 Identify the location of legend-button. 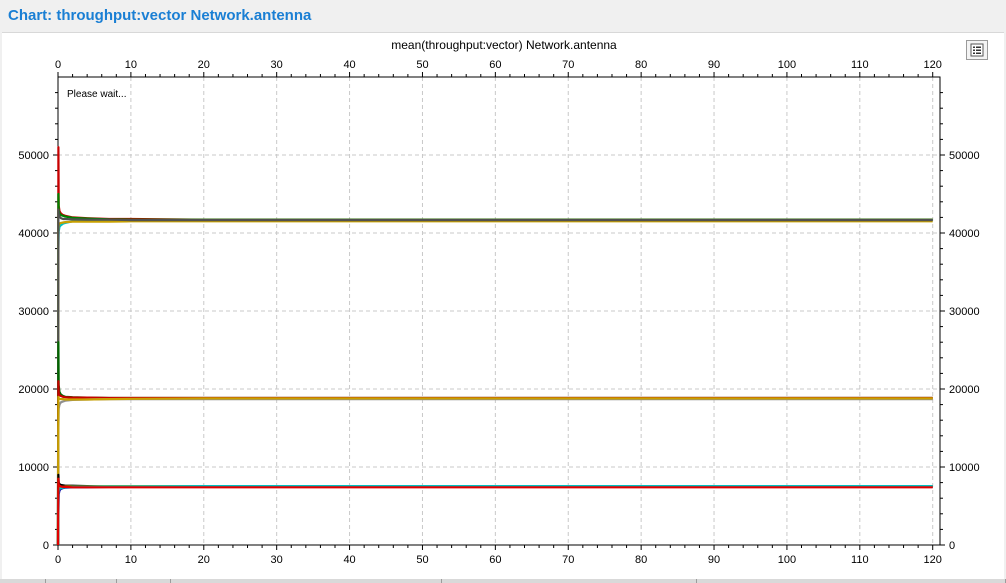
(977, 50).